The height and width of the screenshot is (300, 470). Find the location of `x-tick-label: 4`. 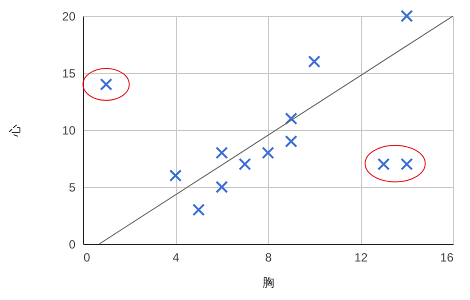

x-tick-label: 4 is located at coordinates (176, 257).